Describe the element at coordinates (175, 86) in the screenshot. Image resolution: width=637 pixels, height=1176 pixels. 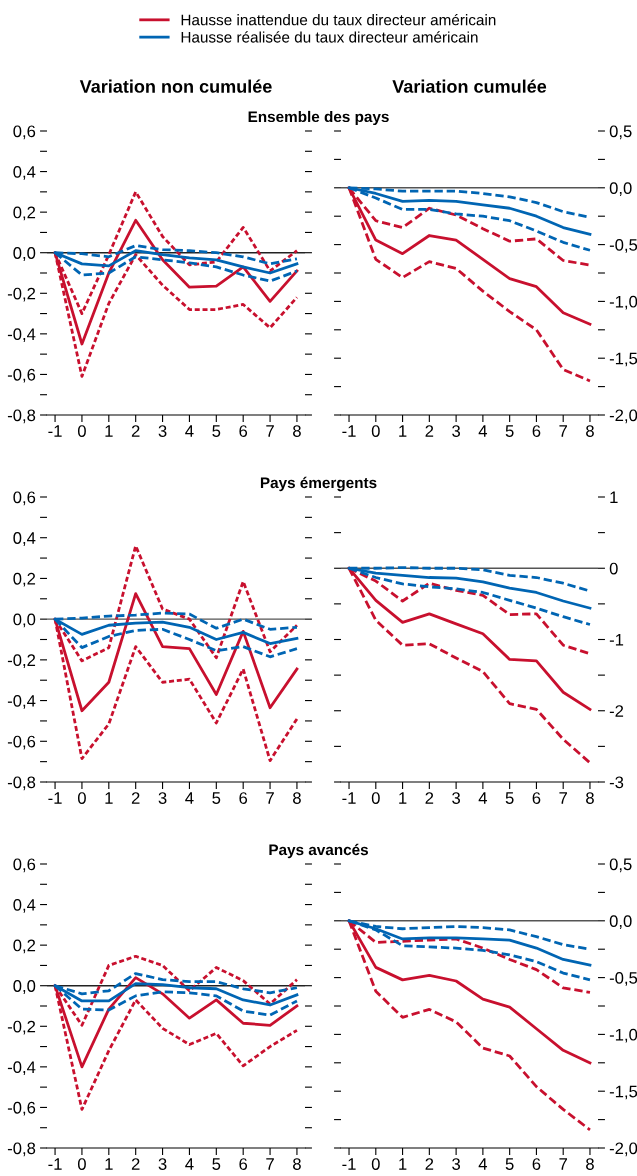
I see `chart-title: Variation non cumulée` at that location.